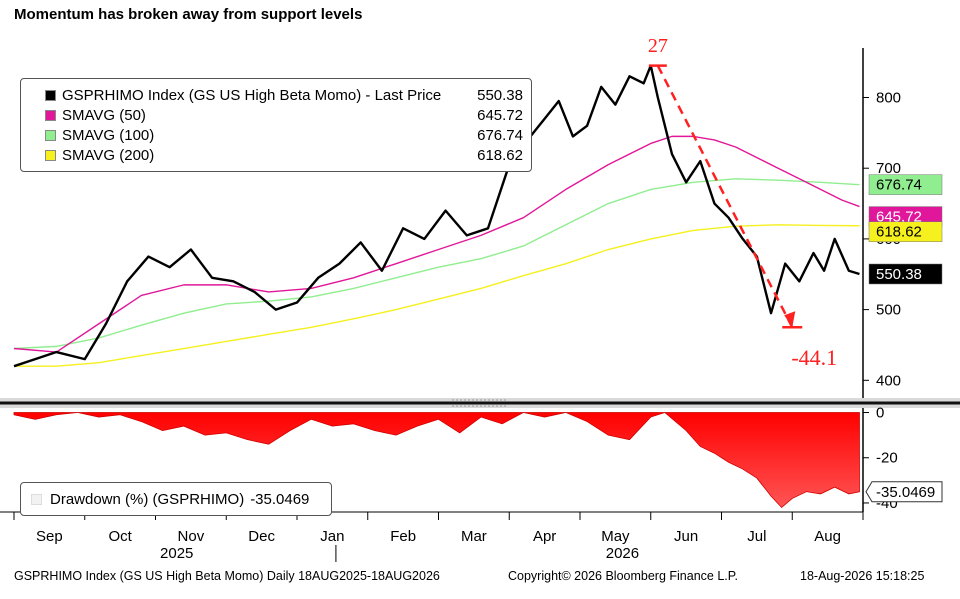  What do you see at coordinates (615, 536) in the screenshot?
I see `x-month-label: May` at bounding box center [615, 536].